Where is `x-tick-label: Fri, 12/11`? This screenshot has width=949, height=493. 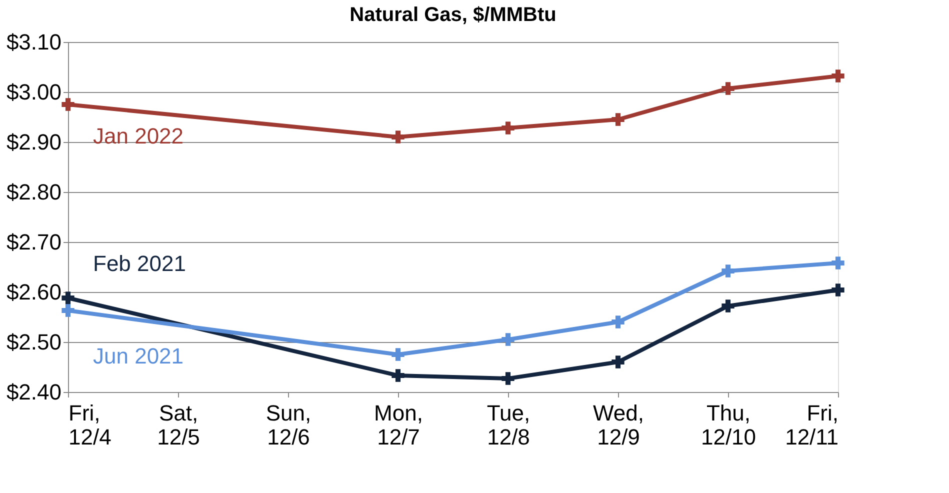
x-tick-label: Fri, 12/11 is located at coordinates (811, 425).